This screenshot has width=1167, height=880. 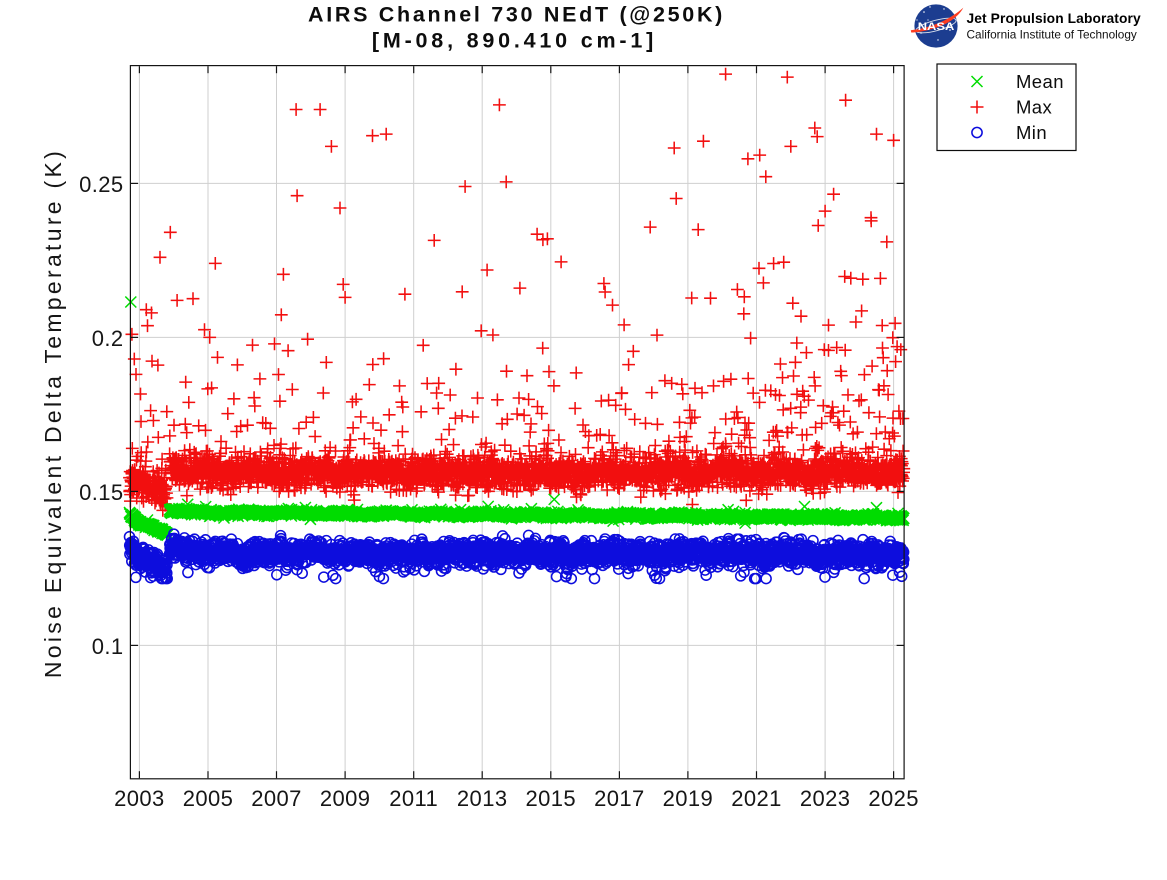 I want to click on svg-text: 2019, so click(x=688, y=798).